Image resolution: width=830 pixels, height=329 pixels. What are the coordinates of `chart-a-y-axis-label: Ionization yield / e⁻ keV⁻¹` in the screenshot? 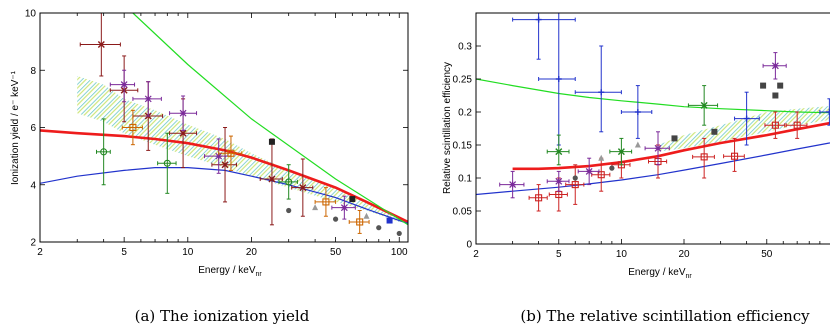 It's located at (15, 127).